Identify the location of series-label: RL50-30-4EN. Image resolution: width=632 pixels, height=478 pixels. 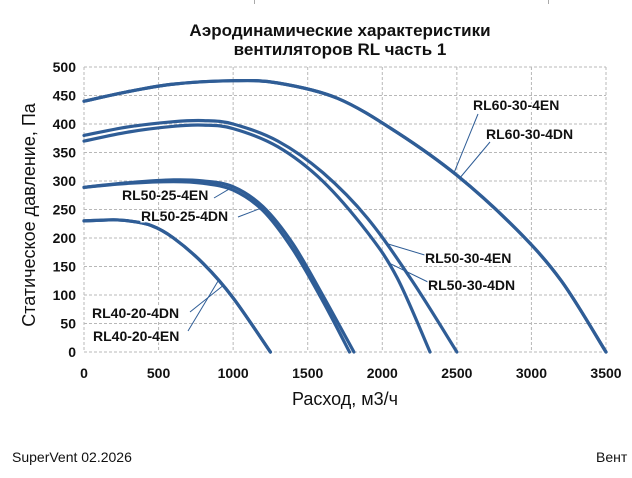
(468, 258).